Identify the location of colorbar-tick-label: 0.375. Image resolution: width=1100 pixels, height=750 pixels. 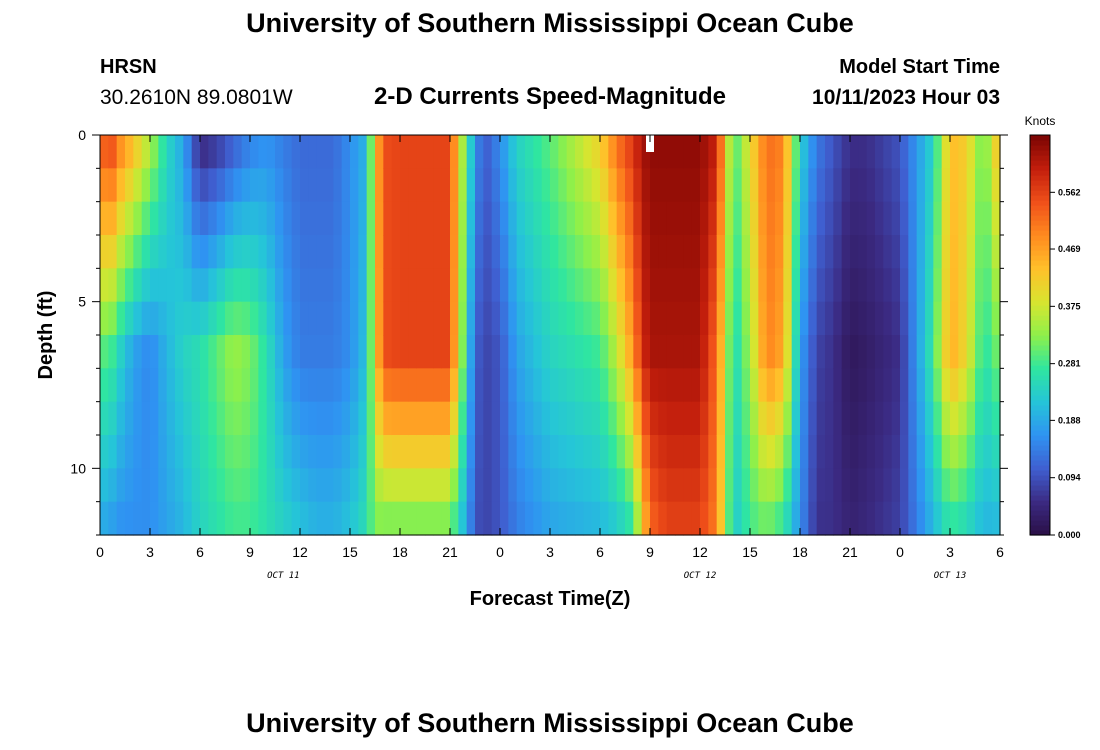
(1069, 306).